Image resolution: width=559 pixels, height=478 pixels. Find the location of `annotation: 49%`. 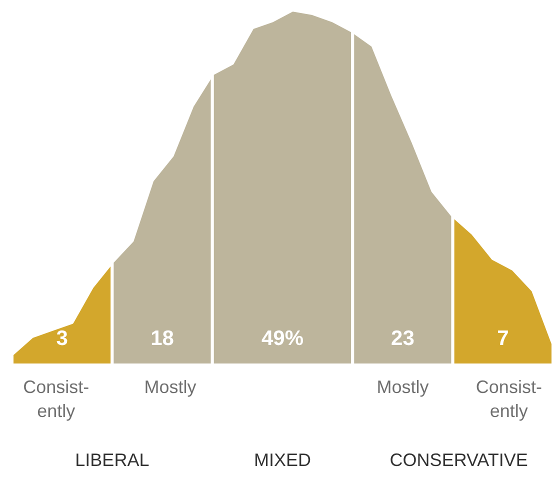

annotation: 49% is located at coordinates (282, 338).